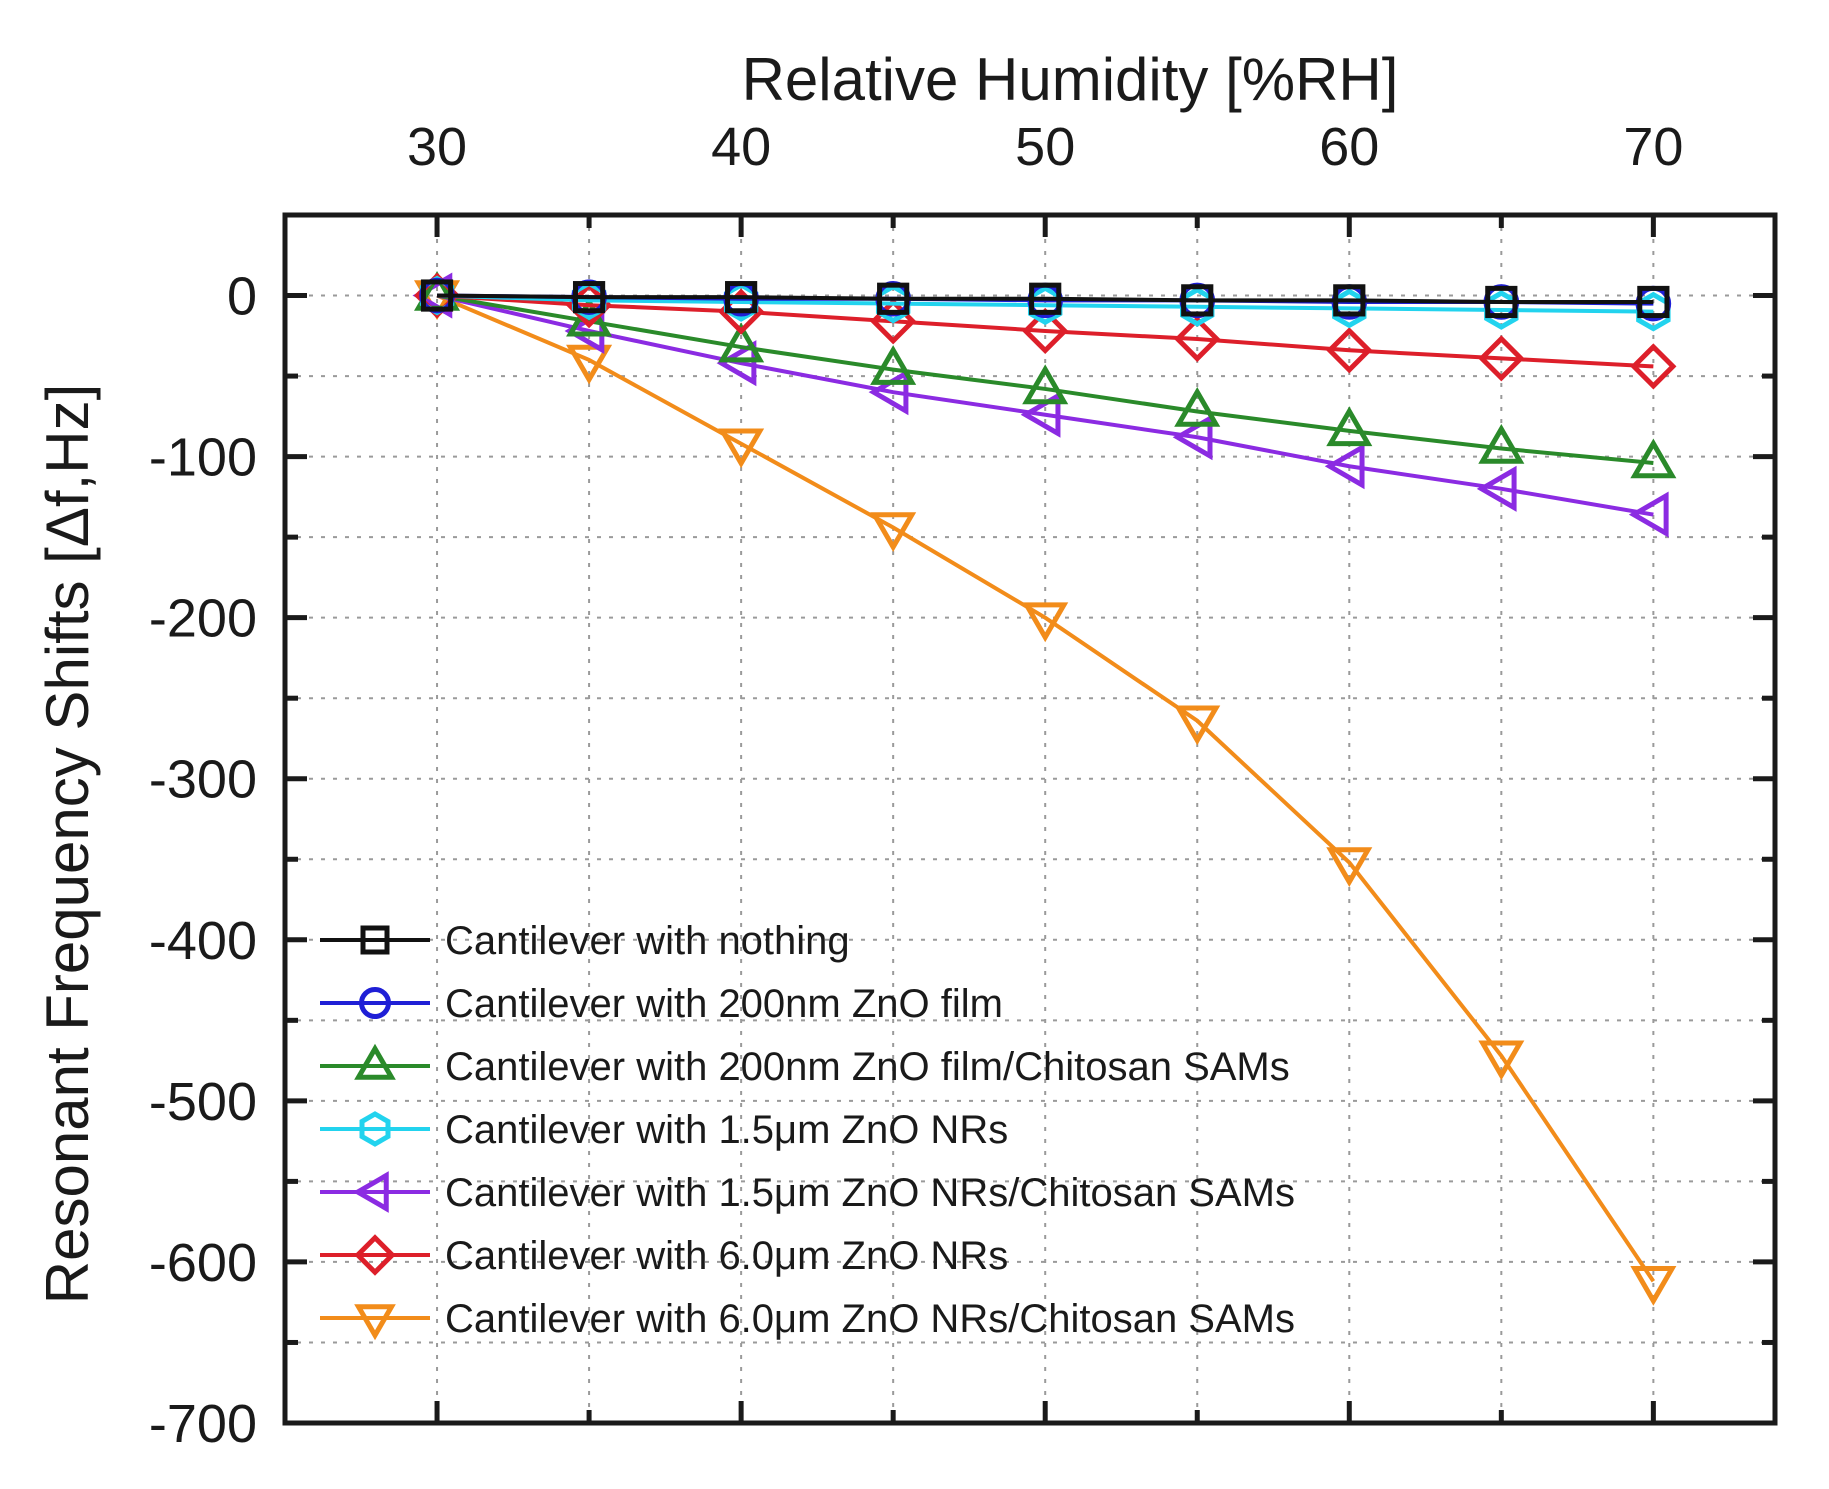 This screenshot has height=1489, width=1829. What do you see at coordinates (1349, 147) in the screenshot?
I see `x-tick-label: 60` at bounding box center [1349, 147].